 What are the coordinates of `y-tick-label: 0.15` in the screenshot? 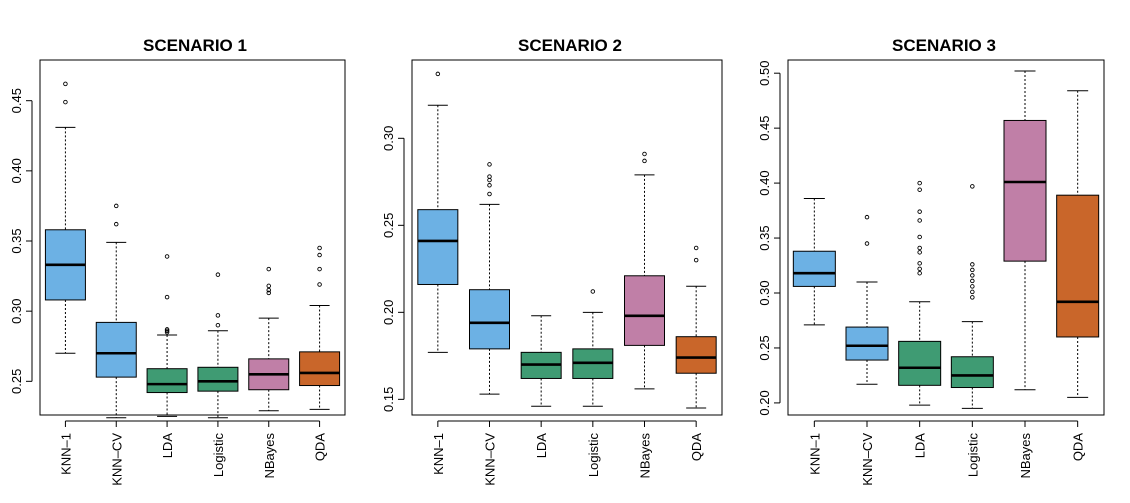 It's located at (388, 399).